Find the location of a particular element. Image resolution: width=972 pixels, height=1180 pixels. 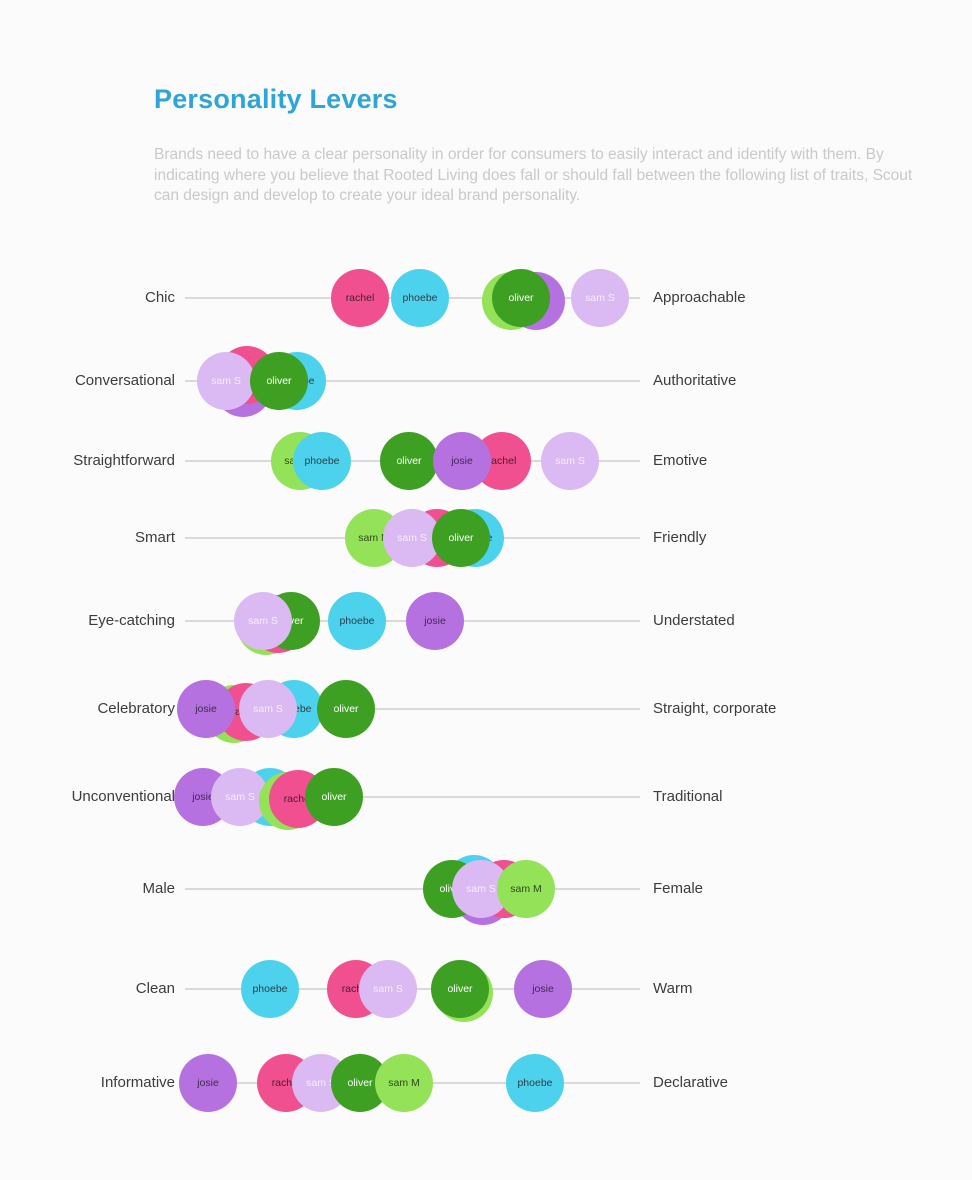

page-title: Personality Levers is located at coordinates (276, 99).